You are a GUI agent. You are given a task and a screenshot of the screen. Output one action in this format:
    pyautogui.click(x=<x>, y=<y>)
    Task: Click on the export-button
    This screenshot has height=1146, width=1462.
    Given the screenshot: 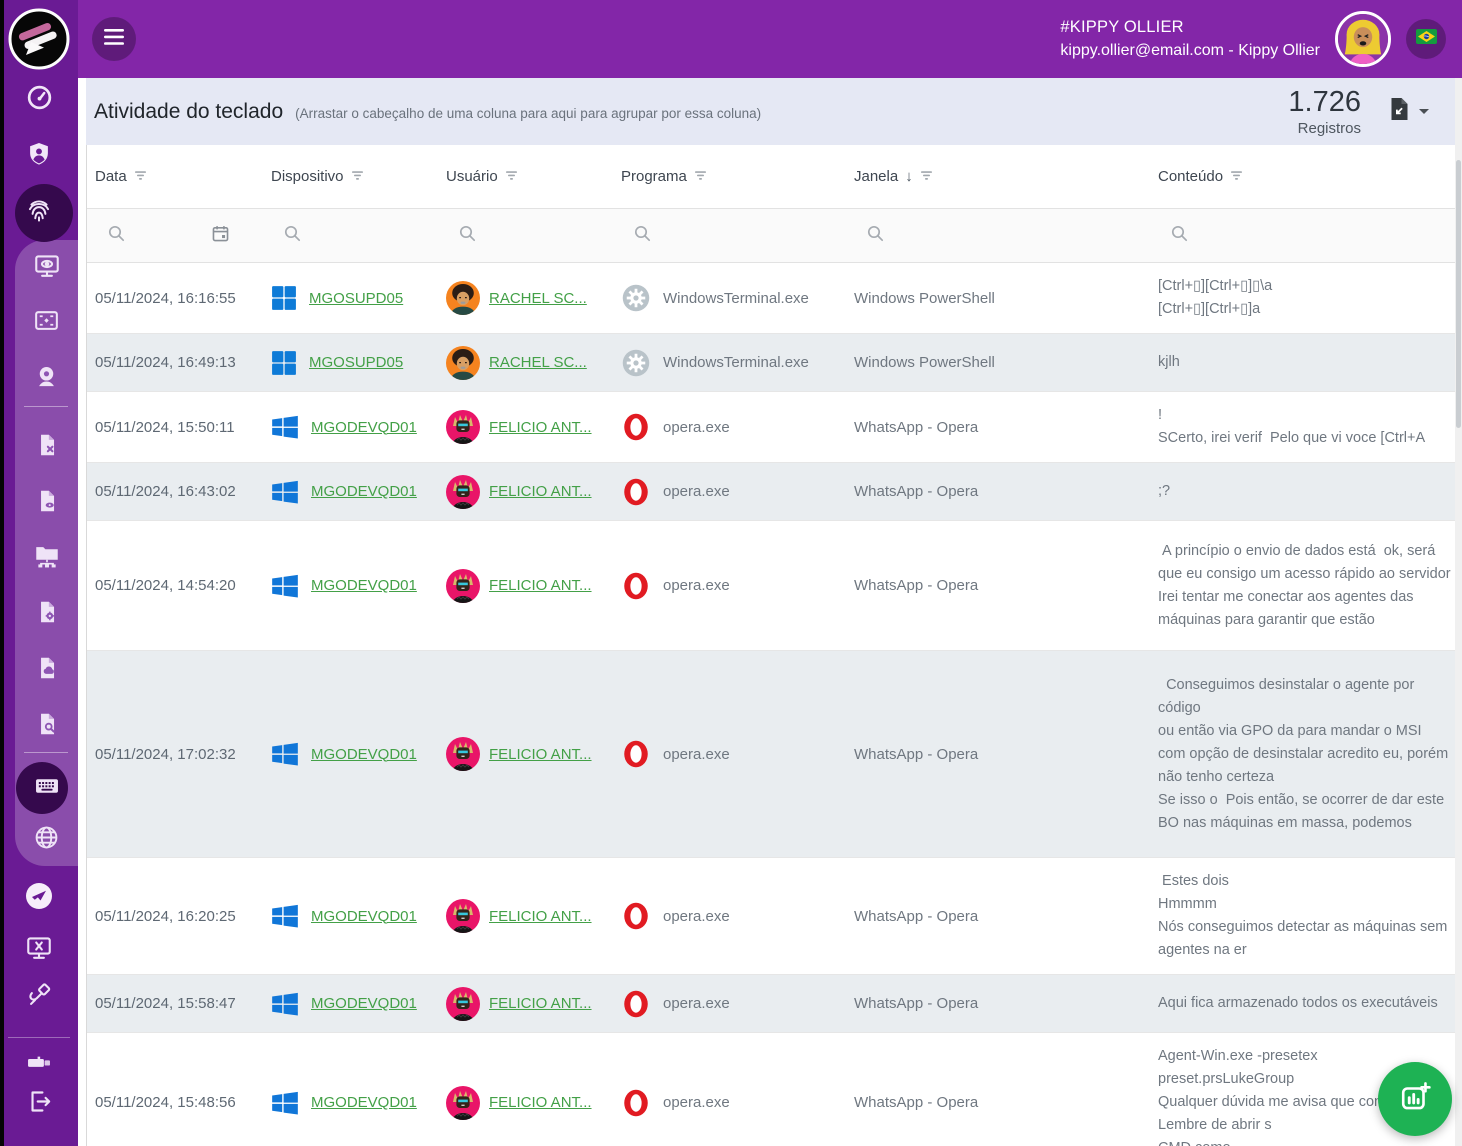 What is the action you would take?
    pyautogui.click(x=1409, y=111)
    